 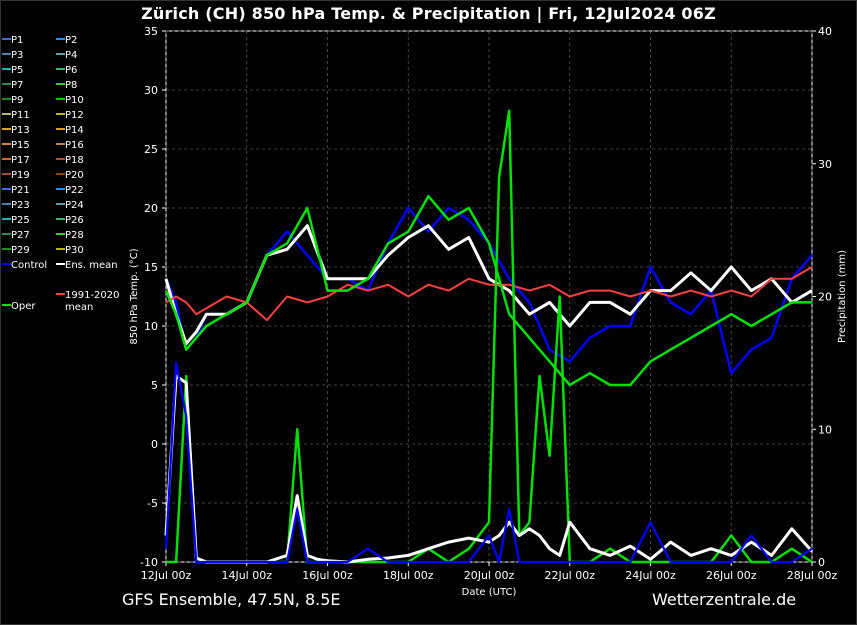 I want to click on legend-item: P20, so click(x=70, y=176).